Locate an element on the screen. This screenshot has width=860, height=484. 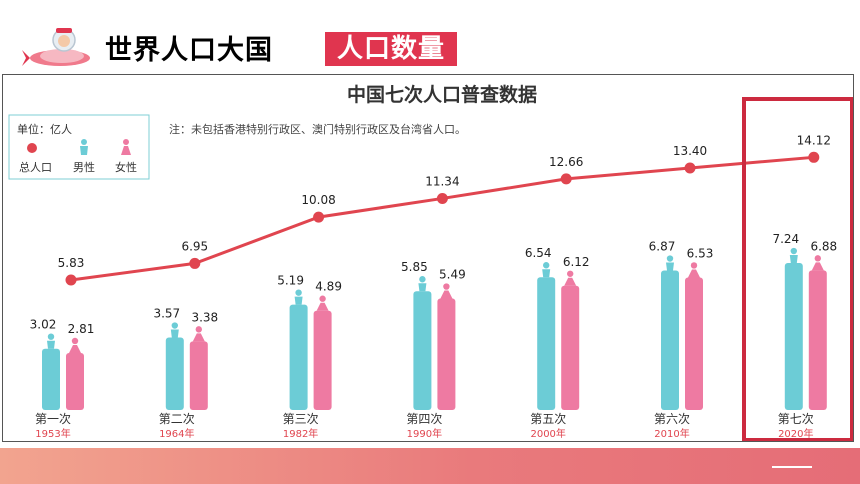
unit-label: 单位：亿人 is located at coordinates (44, 129).